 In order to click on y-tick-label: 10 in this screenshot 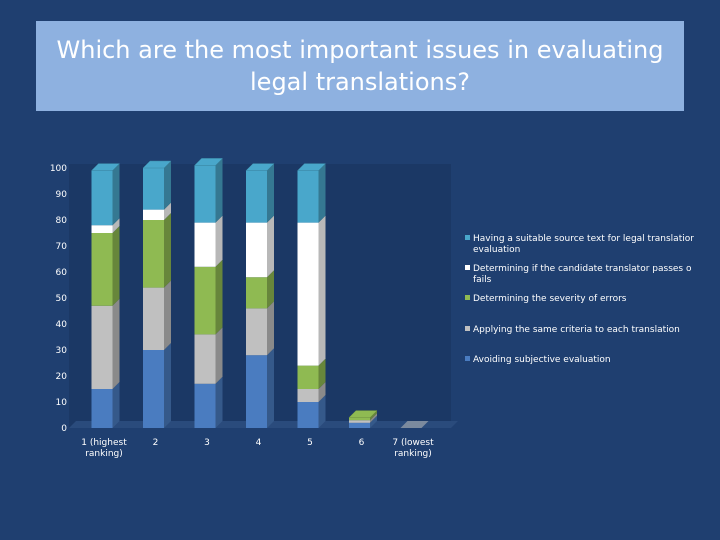, I will do `click(62, 403)`.